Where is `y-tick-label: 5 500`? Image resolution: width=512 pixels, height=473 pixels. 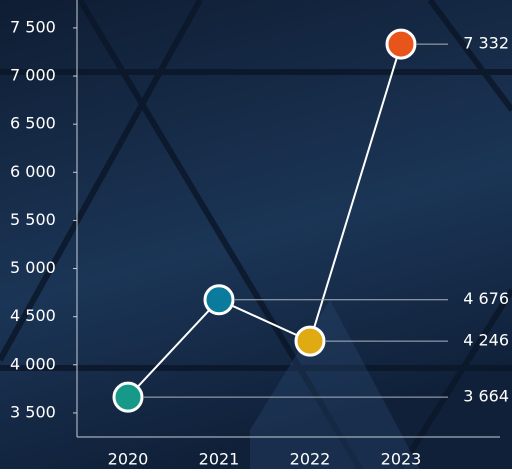
y-tick-label: 5 500 is located at coordinates (33, 219).